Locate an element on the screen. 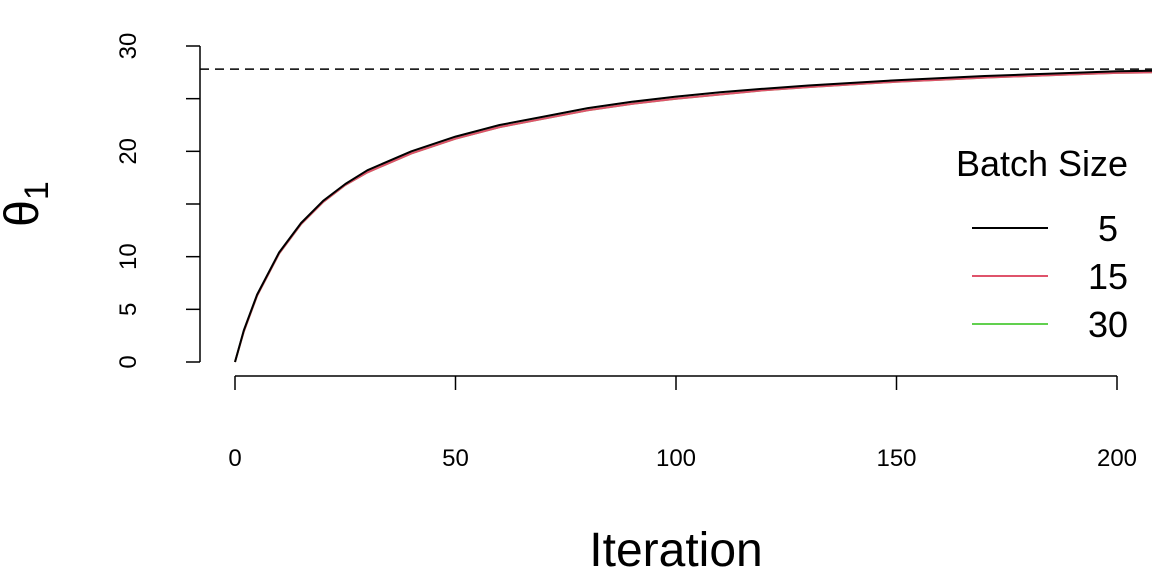  y-tick-label: 20 is located at coordinates (128, 151).